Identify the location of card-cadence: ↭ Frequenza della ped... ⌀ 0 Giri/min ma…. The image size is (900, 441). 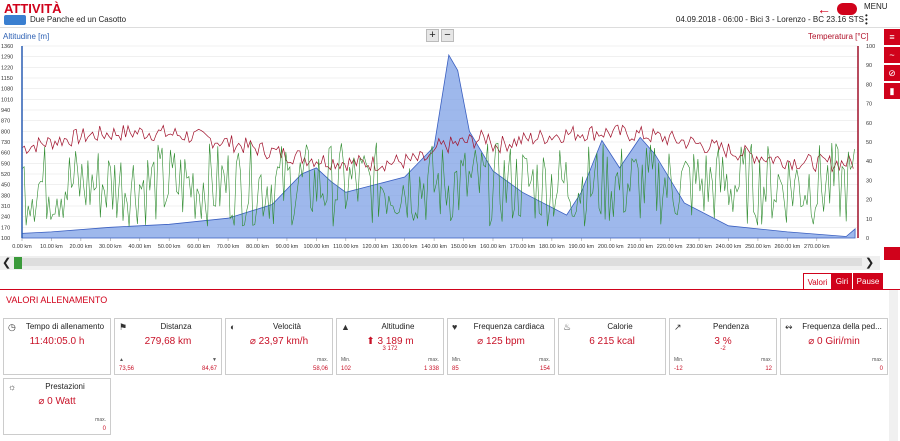
(834, 346).